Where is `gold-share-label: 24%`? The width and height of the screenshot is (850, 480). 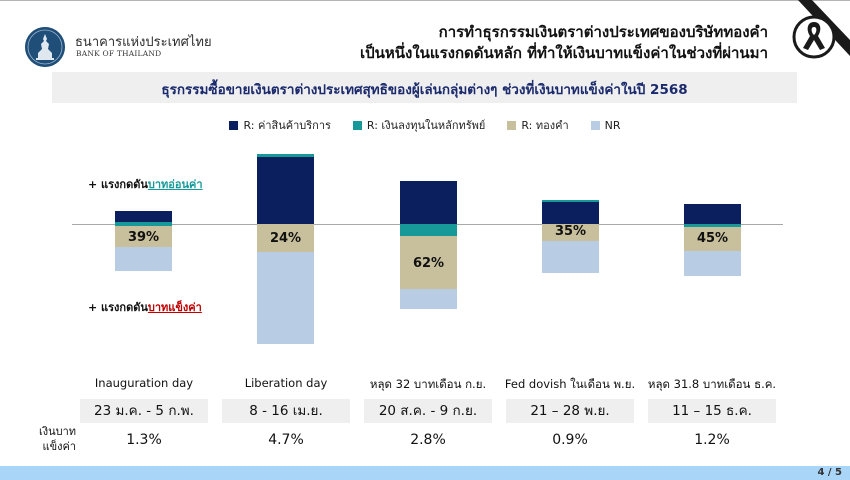 gold-share-label: 24% is located at coordinates (285, 238).